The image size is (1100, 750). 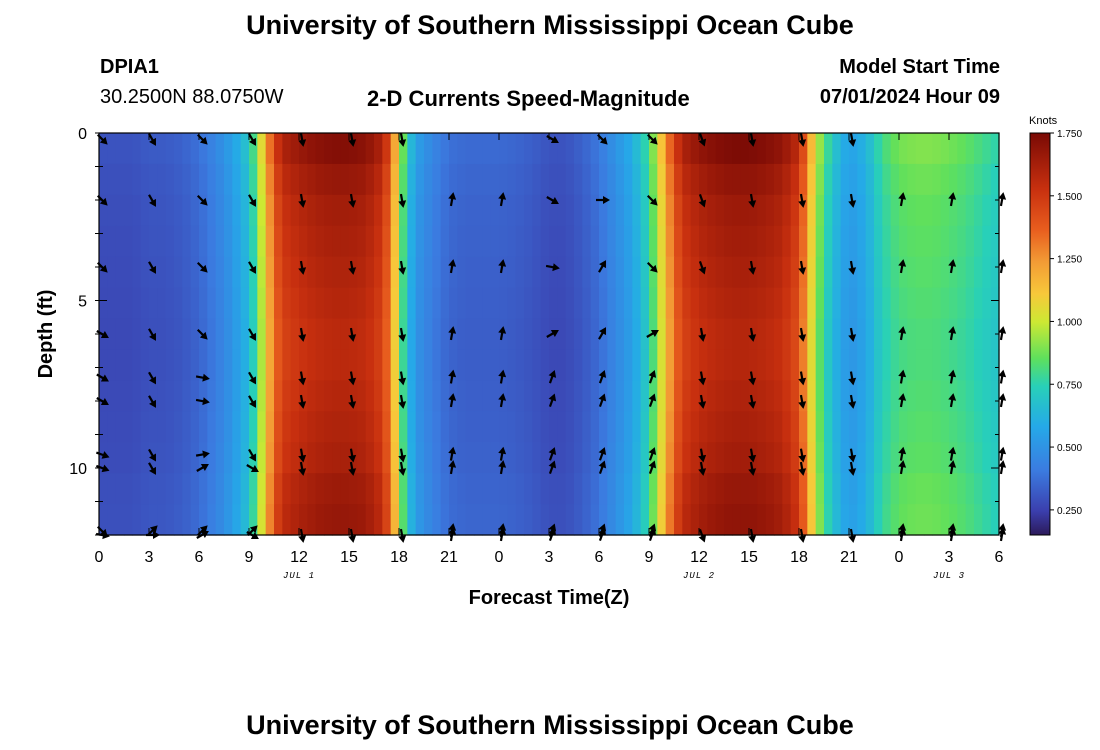 I want to click on x-tick-label: 3, so click(x=149, y=557).